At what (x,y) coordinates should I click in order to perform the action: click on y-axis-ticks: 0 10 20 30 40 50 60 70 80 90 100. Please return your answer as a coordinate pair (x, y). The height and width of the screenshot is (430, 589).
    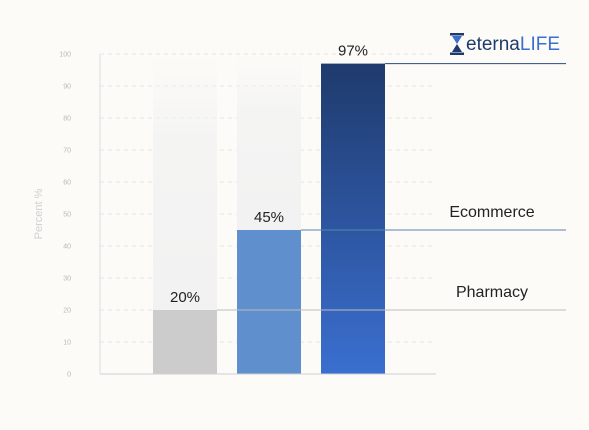
    Looking at the image, I should click on (65, 215).